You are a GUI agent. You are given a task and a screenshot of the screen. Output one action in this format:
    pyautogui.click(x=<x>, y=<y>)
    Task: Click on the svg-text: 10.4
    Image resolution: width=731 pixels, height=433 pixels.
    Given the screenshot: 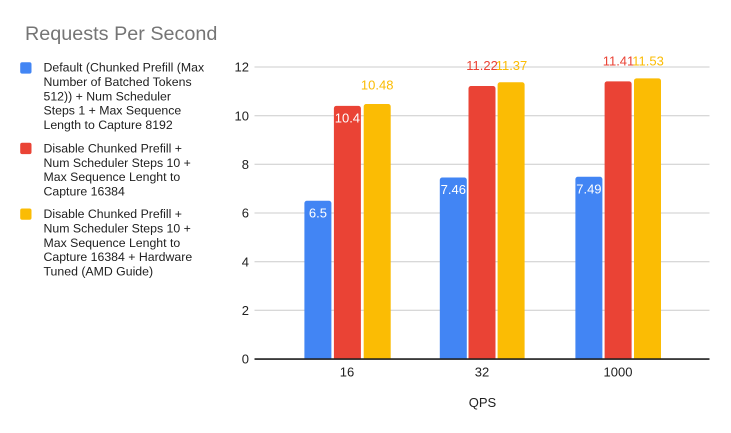 What is the action you would take?
    pyautogui.click(x=347, y=118)
    